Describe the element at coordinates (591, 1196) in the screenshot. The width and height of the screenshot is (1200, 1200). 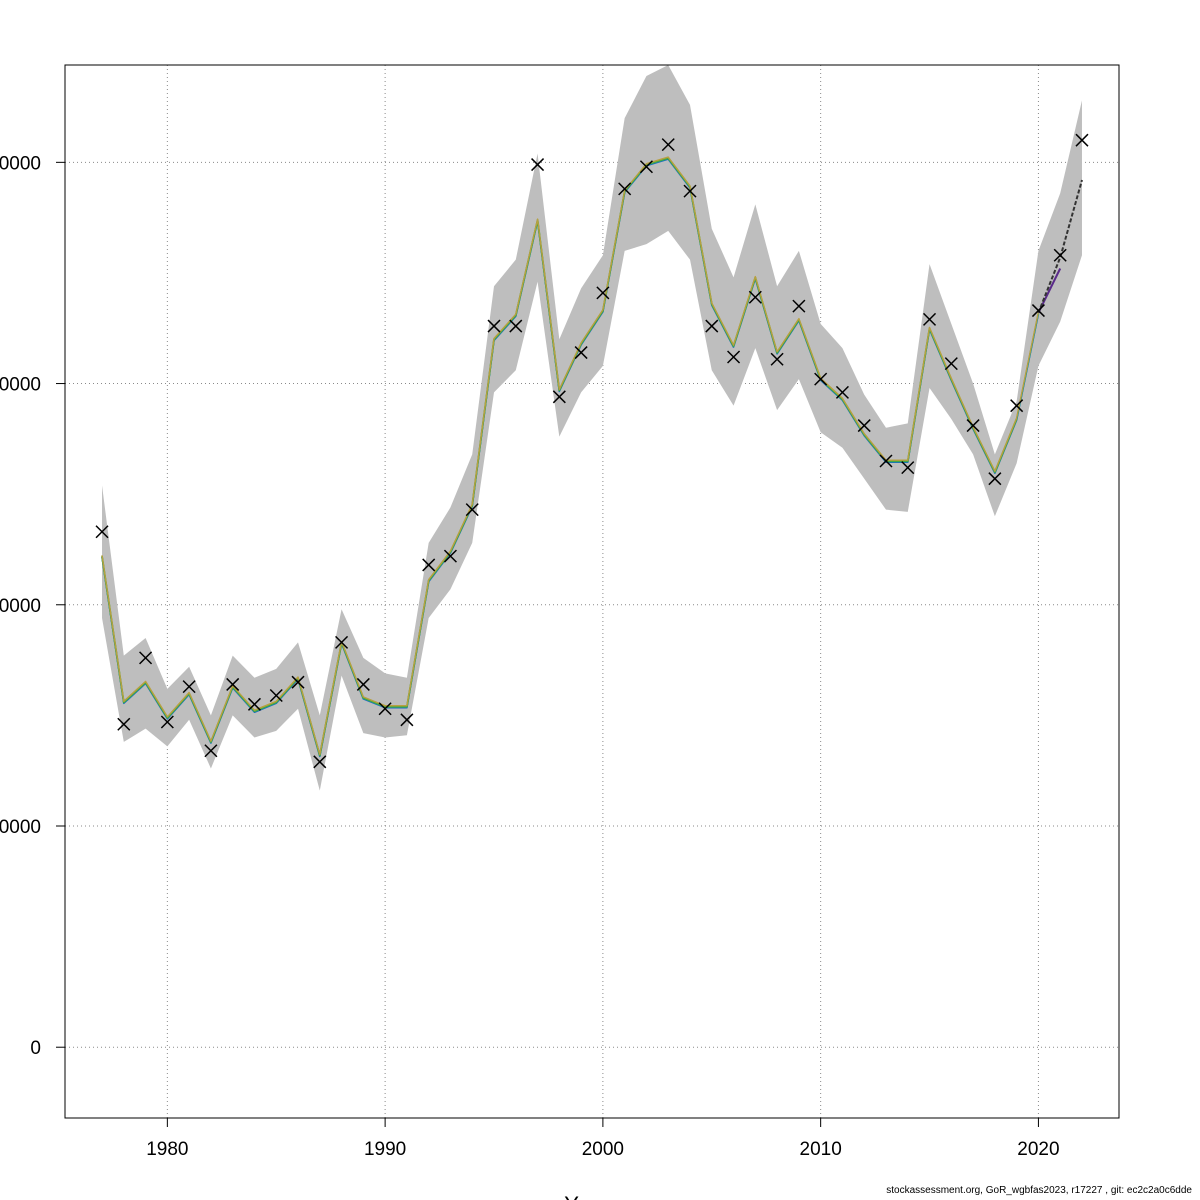
I see `x-axis-title: Years` at that location.